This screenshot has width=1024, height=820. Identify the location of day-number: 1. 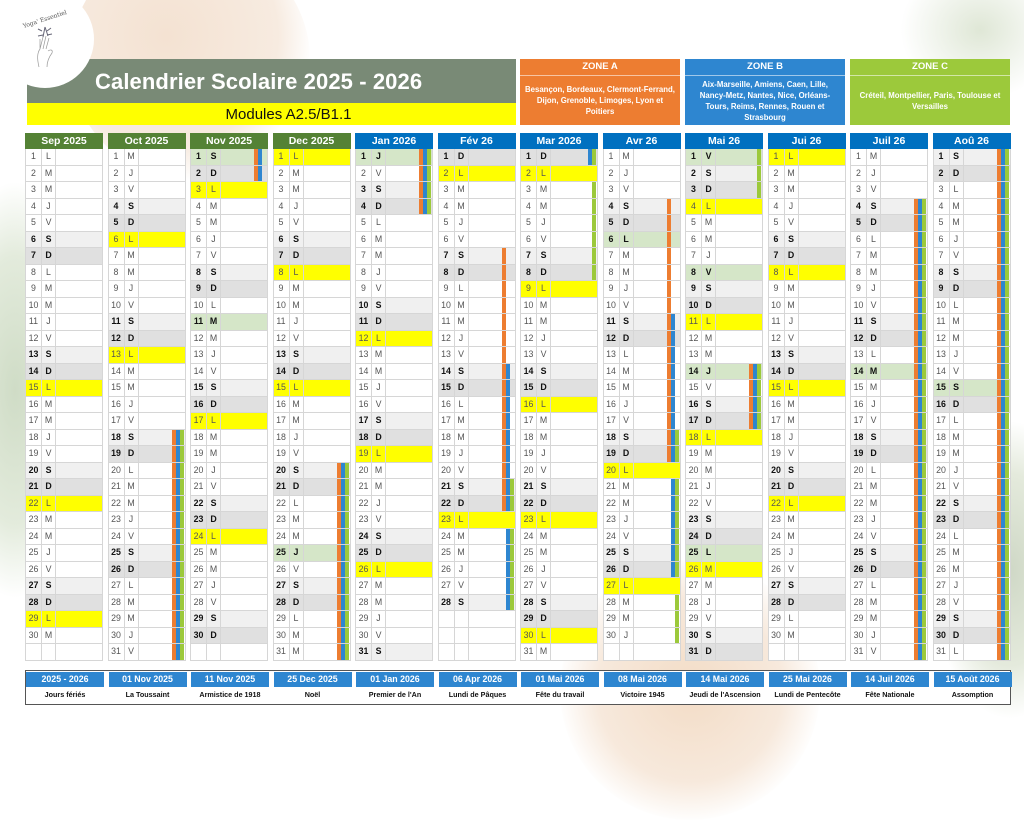
(942, 157).